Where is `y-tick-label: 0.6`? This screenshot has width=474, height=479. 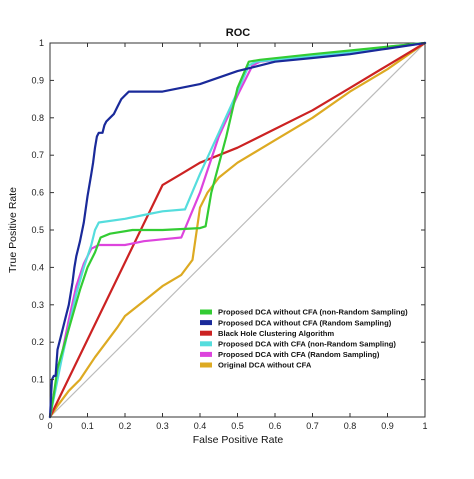 y-tick-label: 0.6 is located at coordinates (37, 193).